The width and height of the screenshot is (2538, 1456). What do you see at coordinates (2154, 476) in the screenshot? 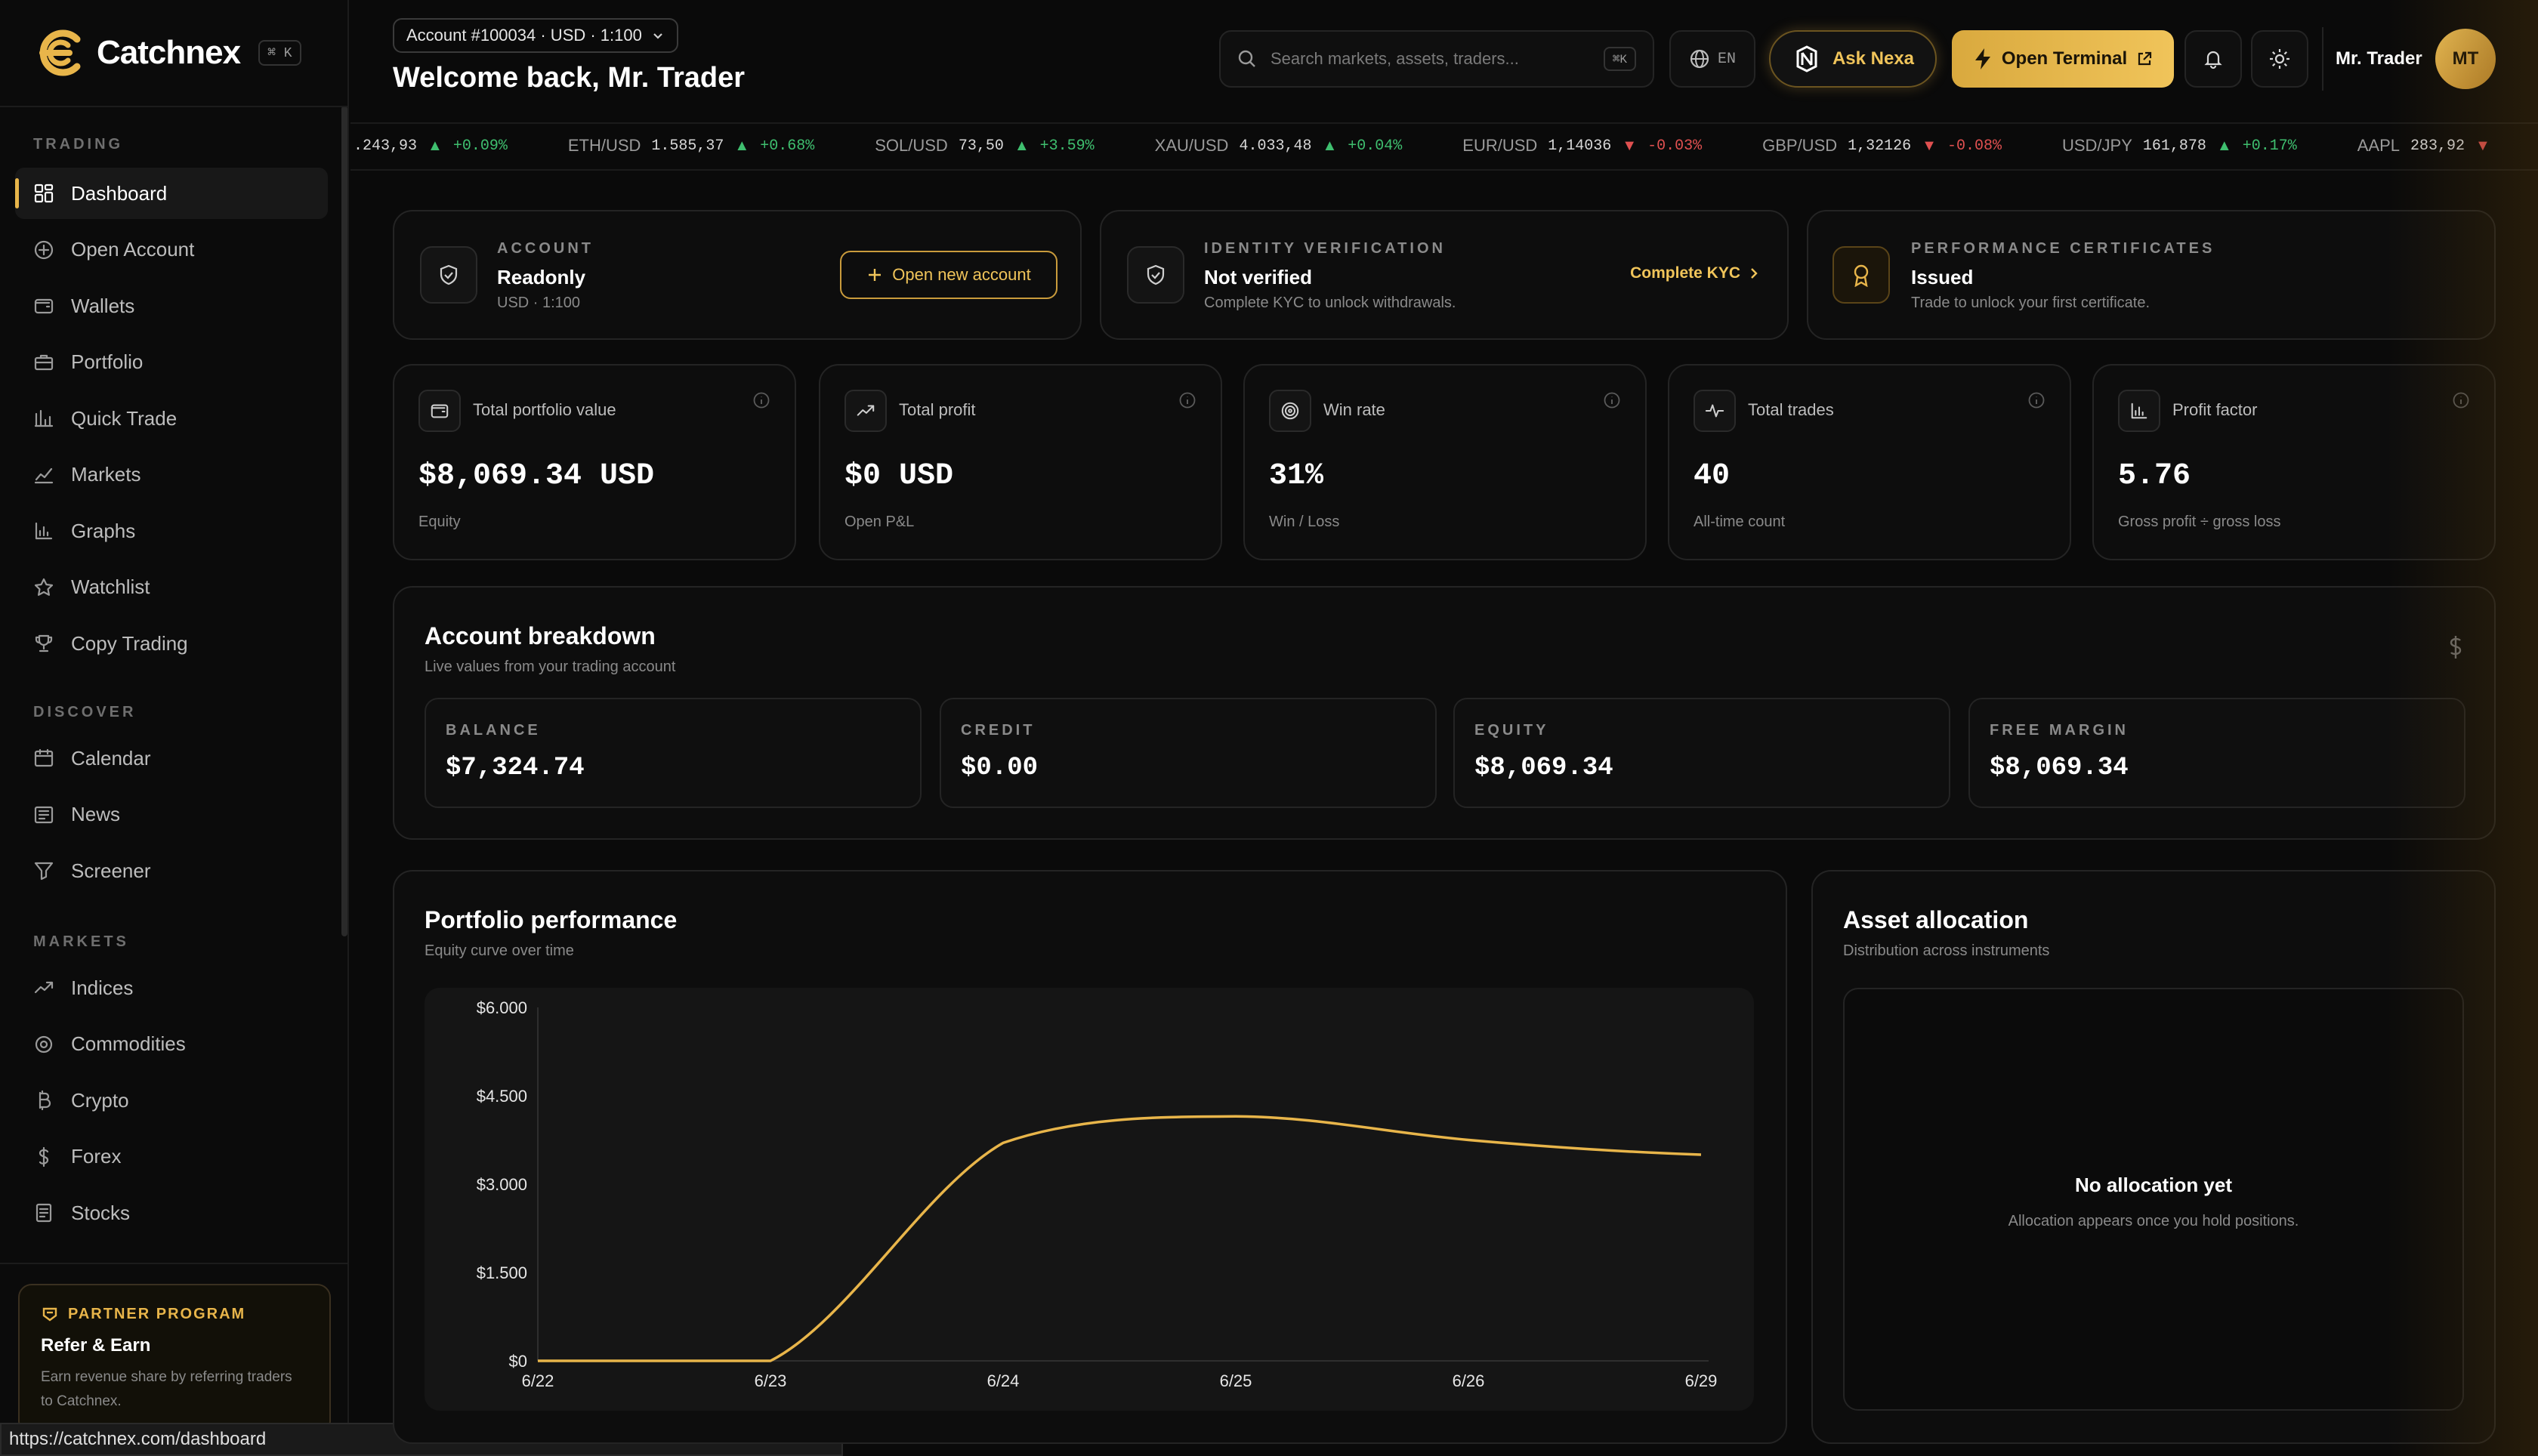
I see `stat-value: 5.76` at bounding box center [2154, 476].